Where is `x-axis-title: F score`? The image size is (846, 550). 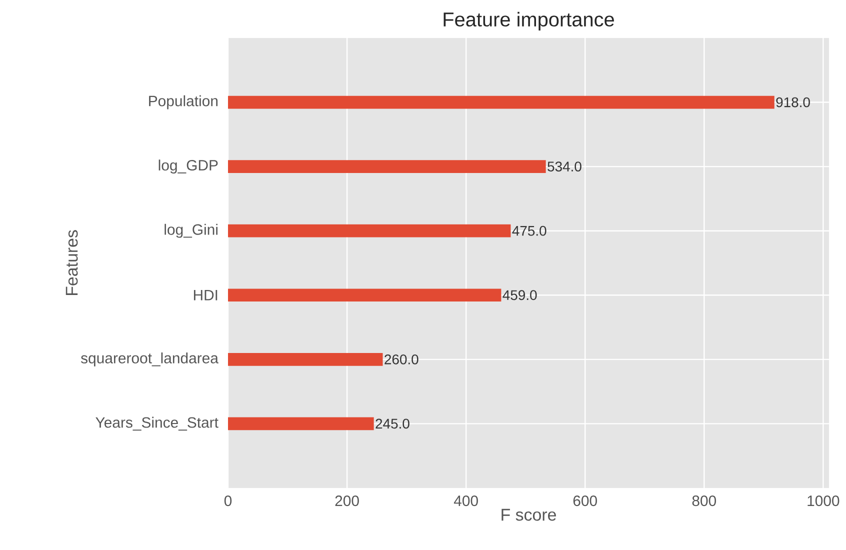
x-axis-title: F score is located at coordinates (529, 514).